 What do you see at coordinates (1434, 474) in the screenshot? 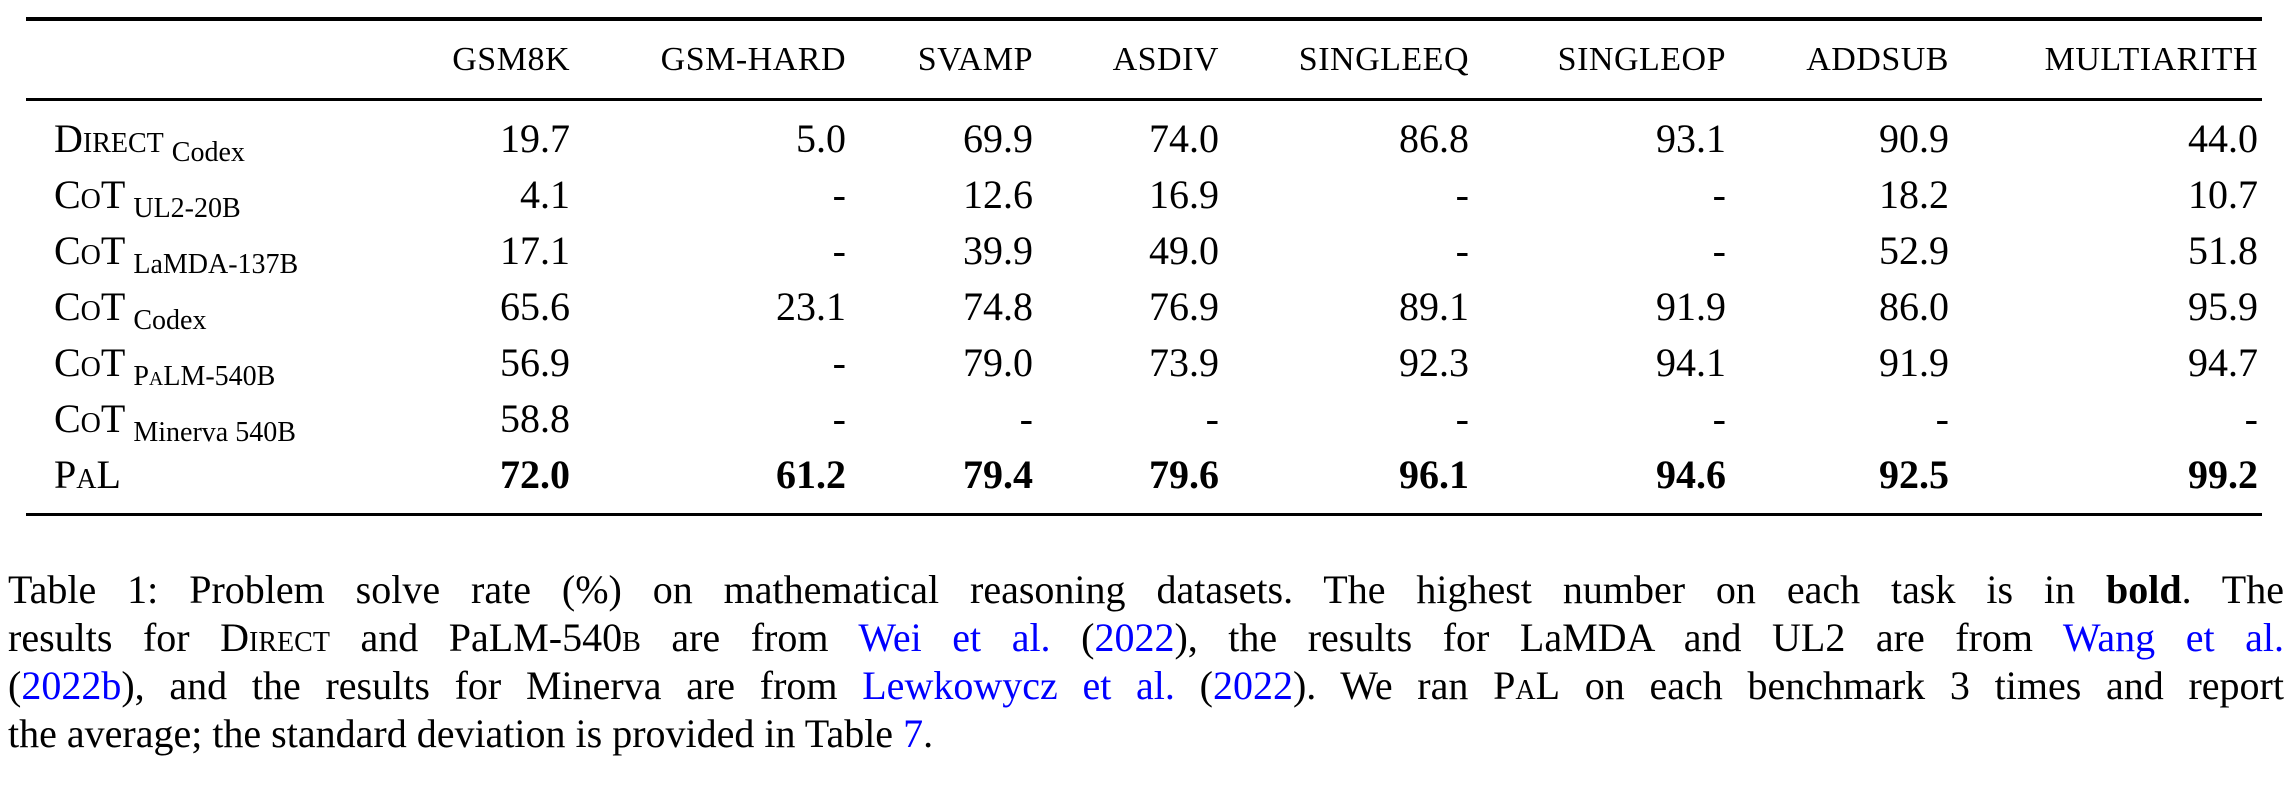
I see `cell-singleeq: 96.1` at bounding box center [1434, 474].